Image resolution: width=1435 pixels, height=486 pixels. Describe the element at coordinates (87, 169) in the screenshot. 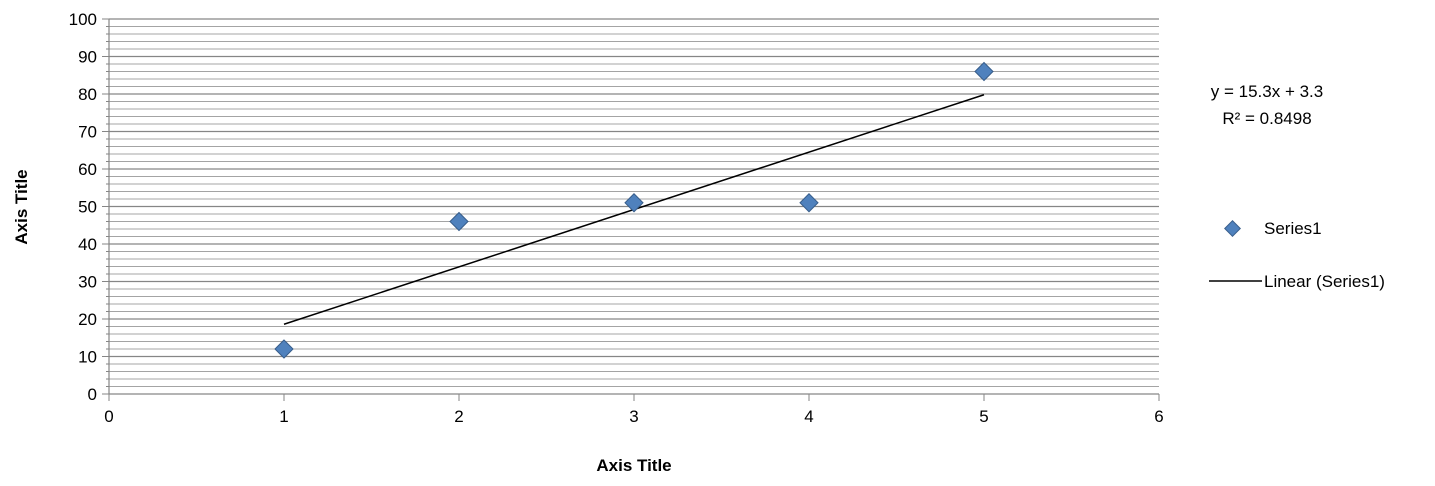

I see `y-tick-label: 60` at that location.